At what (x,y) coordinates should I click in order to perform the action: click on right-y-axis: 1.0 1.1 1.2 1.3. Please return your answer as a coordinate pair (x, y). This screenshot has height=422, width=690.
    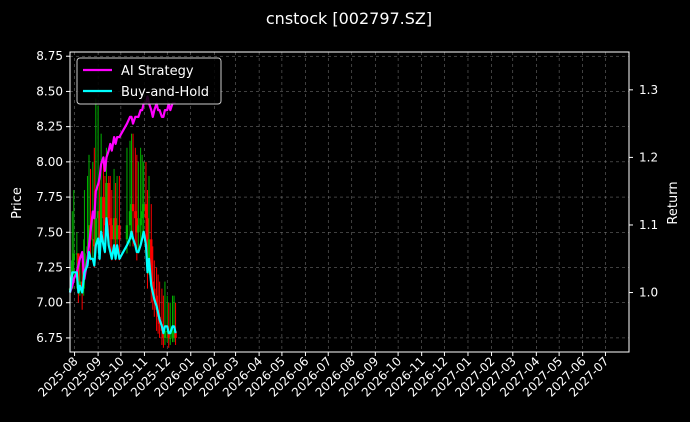
    Looking at the image, I should click on (643, 191).